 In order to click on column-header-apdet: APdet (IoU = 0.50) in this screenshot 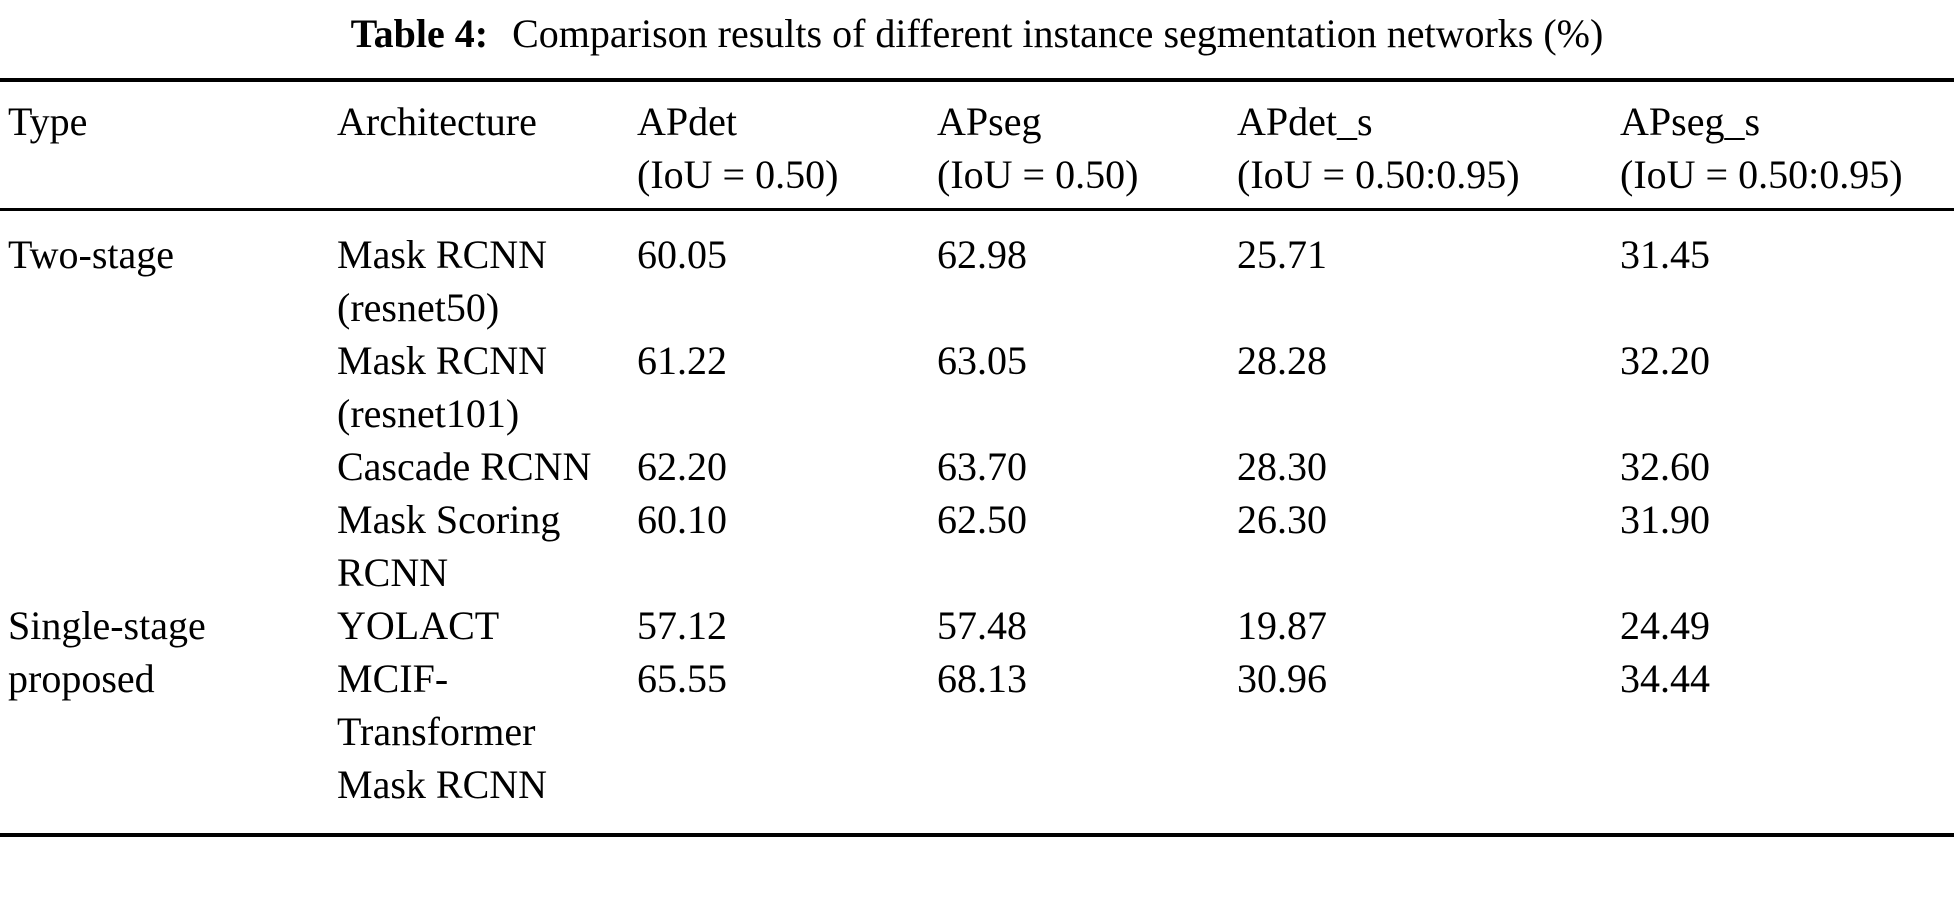, I will do `click(787, 145)`.